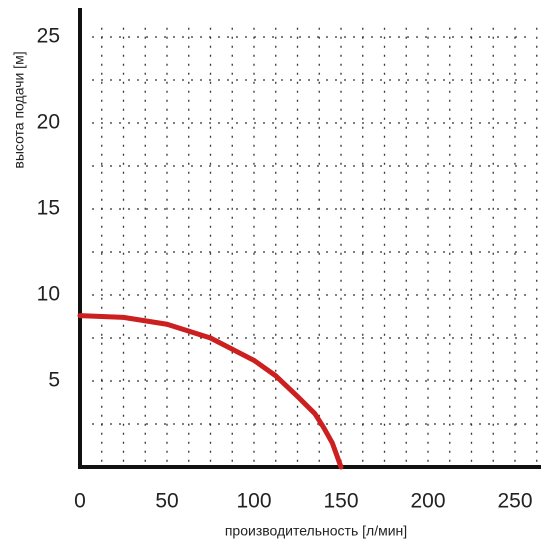 The image size is (550, 549). Describe the element at coordinates (514, 501) in the screenshot. I see `x-tick-label: 250` at that location.